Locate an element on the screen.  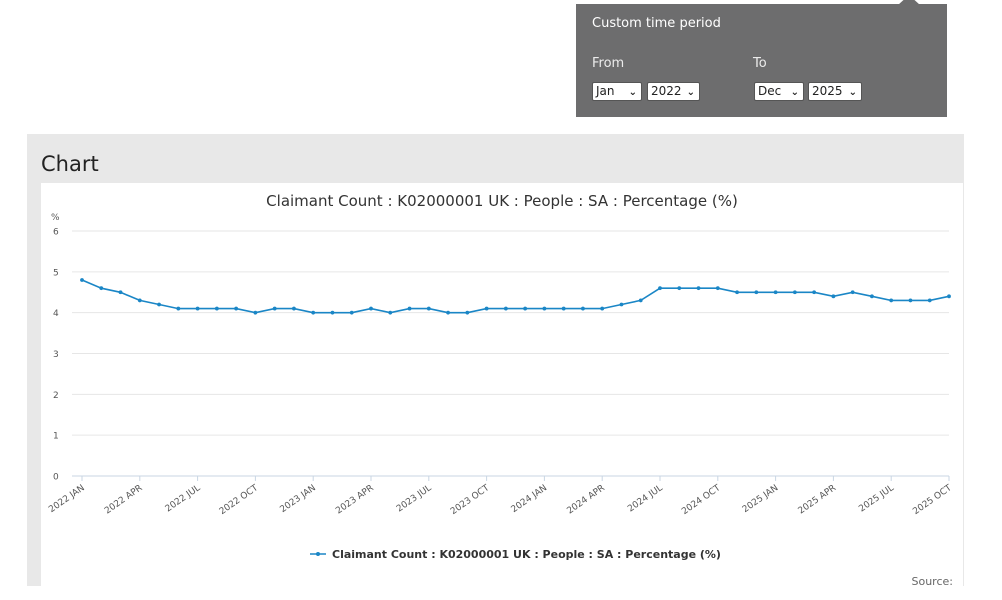
x-tick-label: 2024 JAN is located at coordinates (529, 499).